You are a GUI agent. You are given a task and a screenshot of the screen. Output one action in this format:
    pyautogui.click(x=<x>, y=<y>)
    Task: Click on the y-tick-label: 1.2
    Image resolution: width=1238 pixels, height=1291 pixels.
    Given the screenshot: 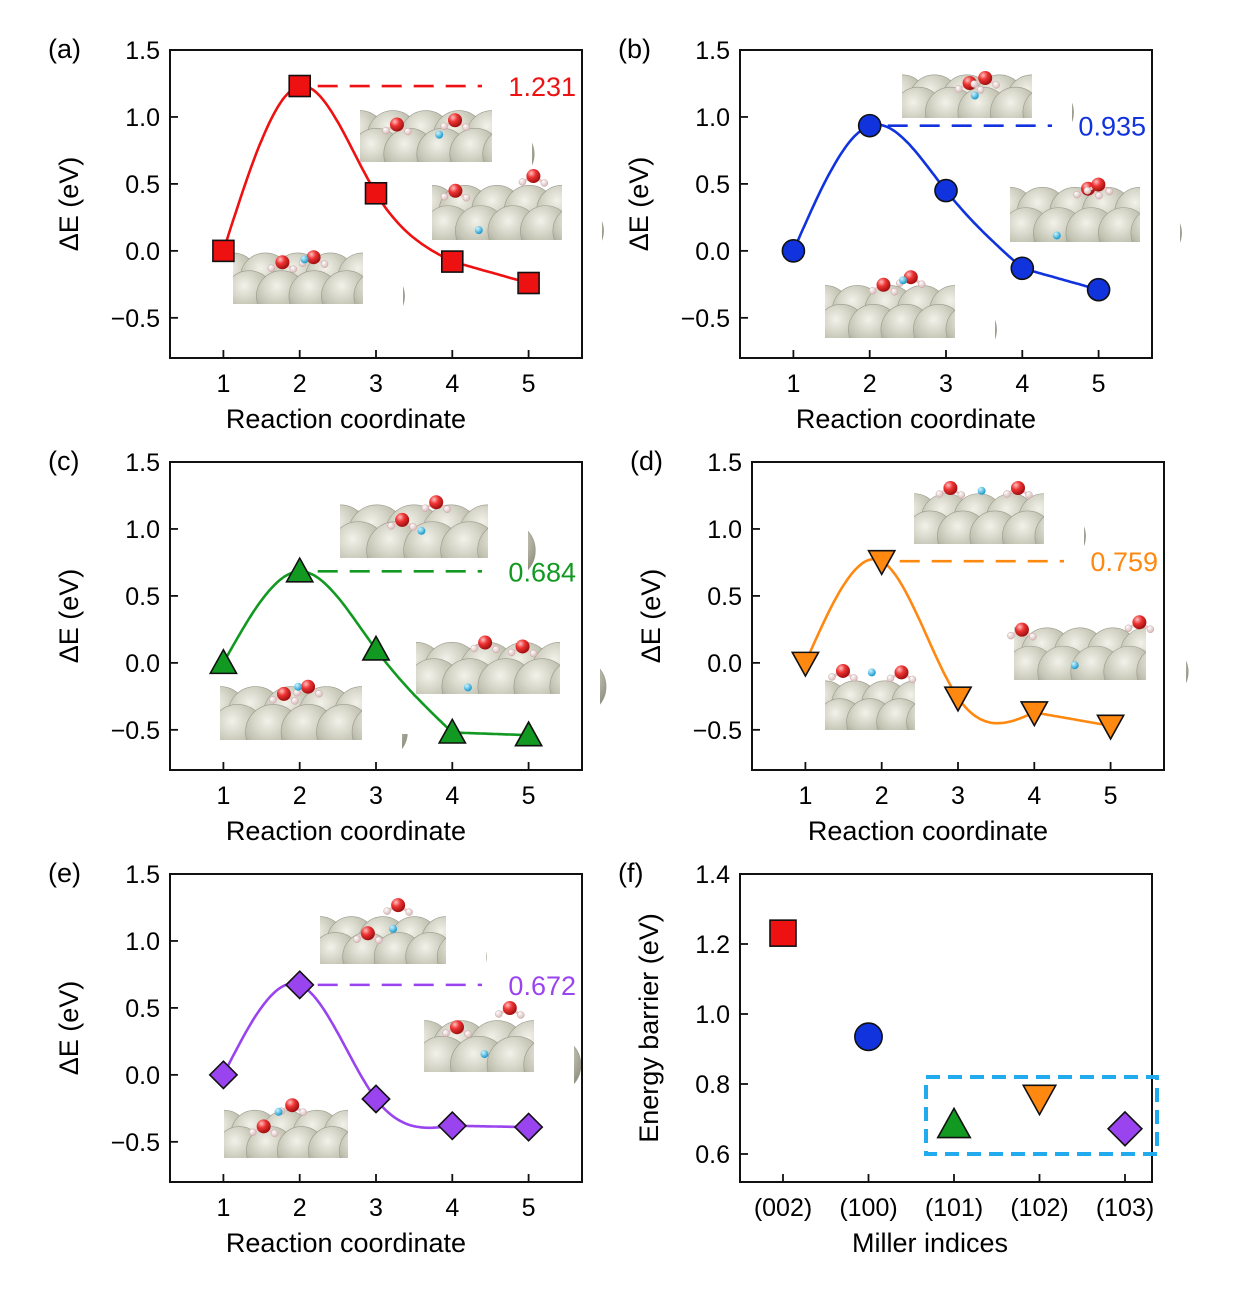 What is the action you would take?
    pyautogui.click(x=712, y=945)
    